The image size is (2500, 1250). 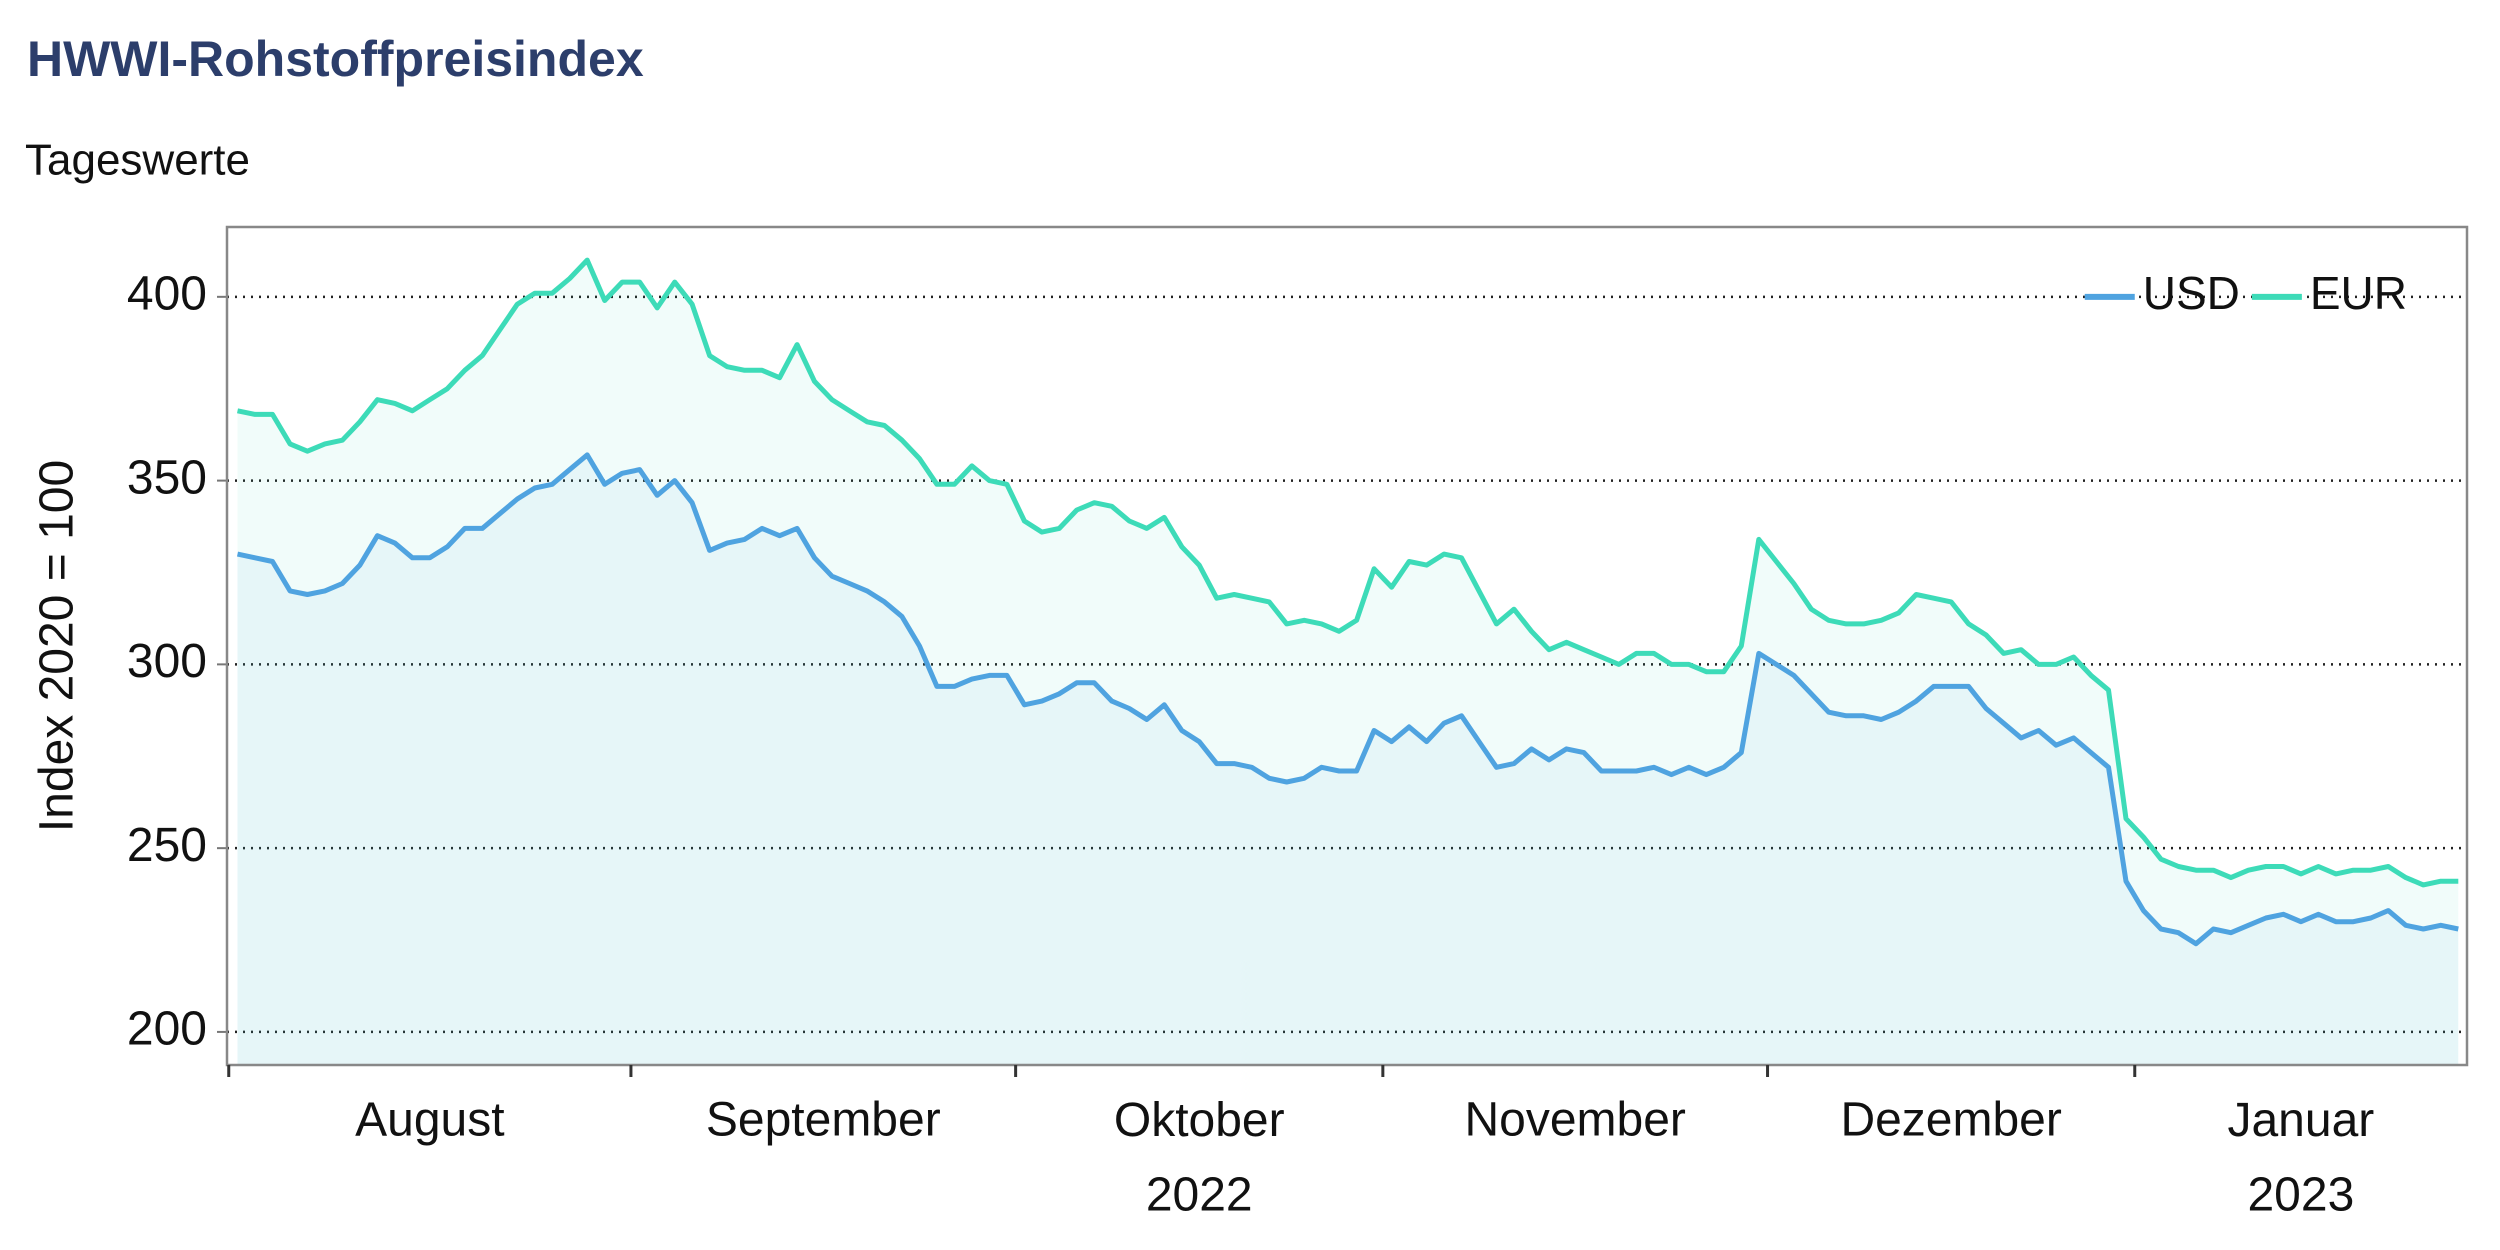 I want to click on chart-subtitle: Tageswerte, so click(x=137, y=160).